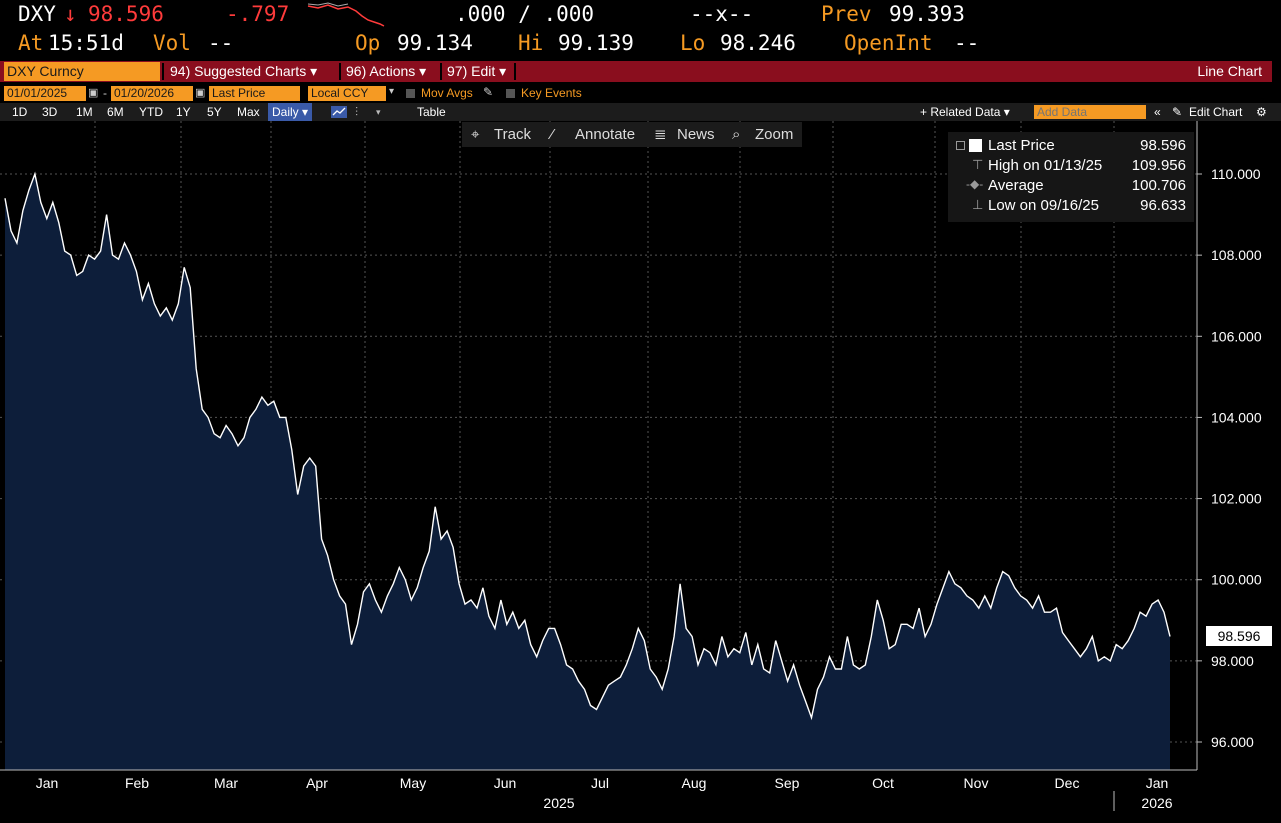 The width and height of the screenshot is (1281, 823). What do you see at coordinates (50, 112) in the screenshot?
I see `range-3d-button: 3D` at bounding box center [50, 112].